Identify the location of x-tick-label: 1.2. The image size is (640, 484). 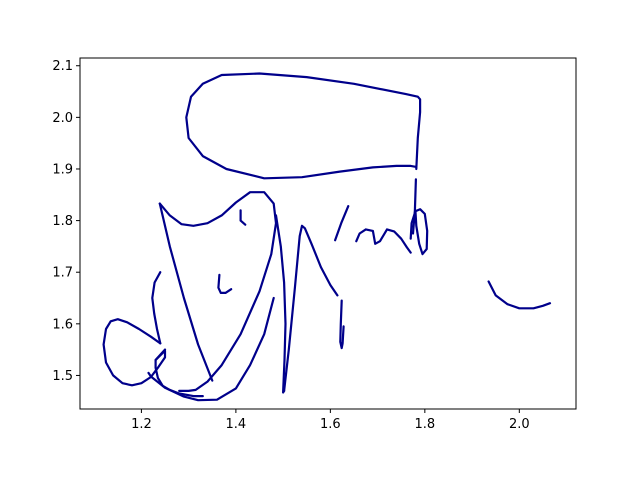
(141, 424).